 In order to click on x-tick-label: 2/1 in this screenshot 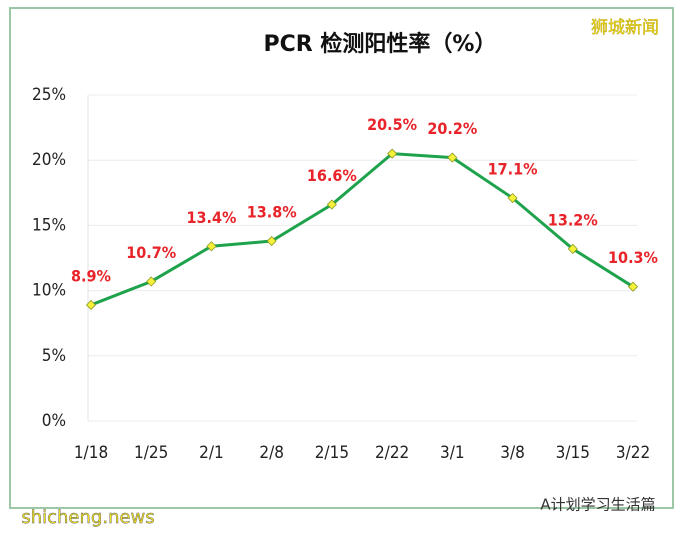, I will do `click(211, 453)`.